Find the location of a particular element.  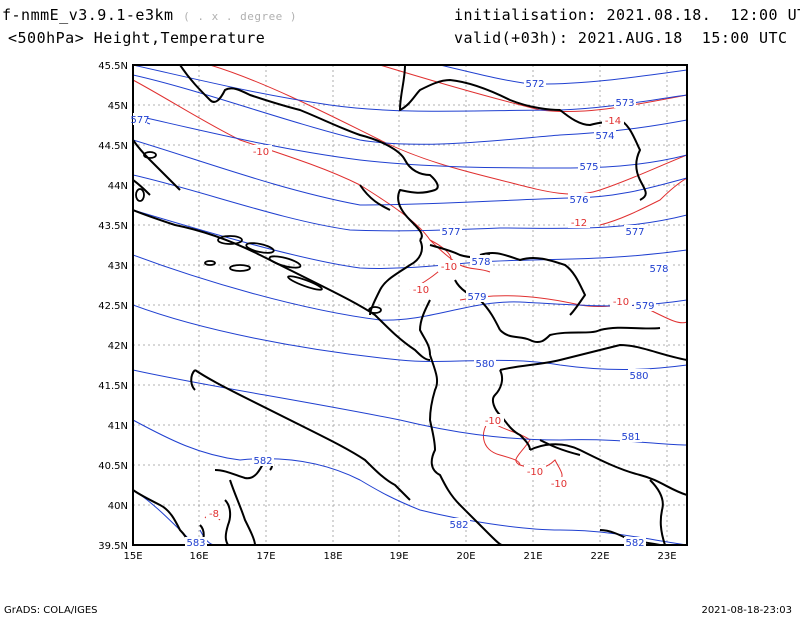

height-label: 573 is located at coordinates (624, 103).